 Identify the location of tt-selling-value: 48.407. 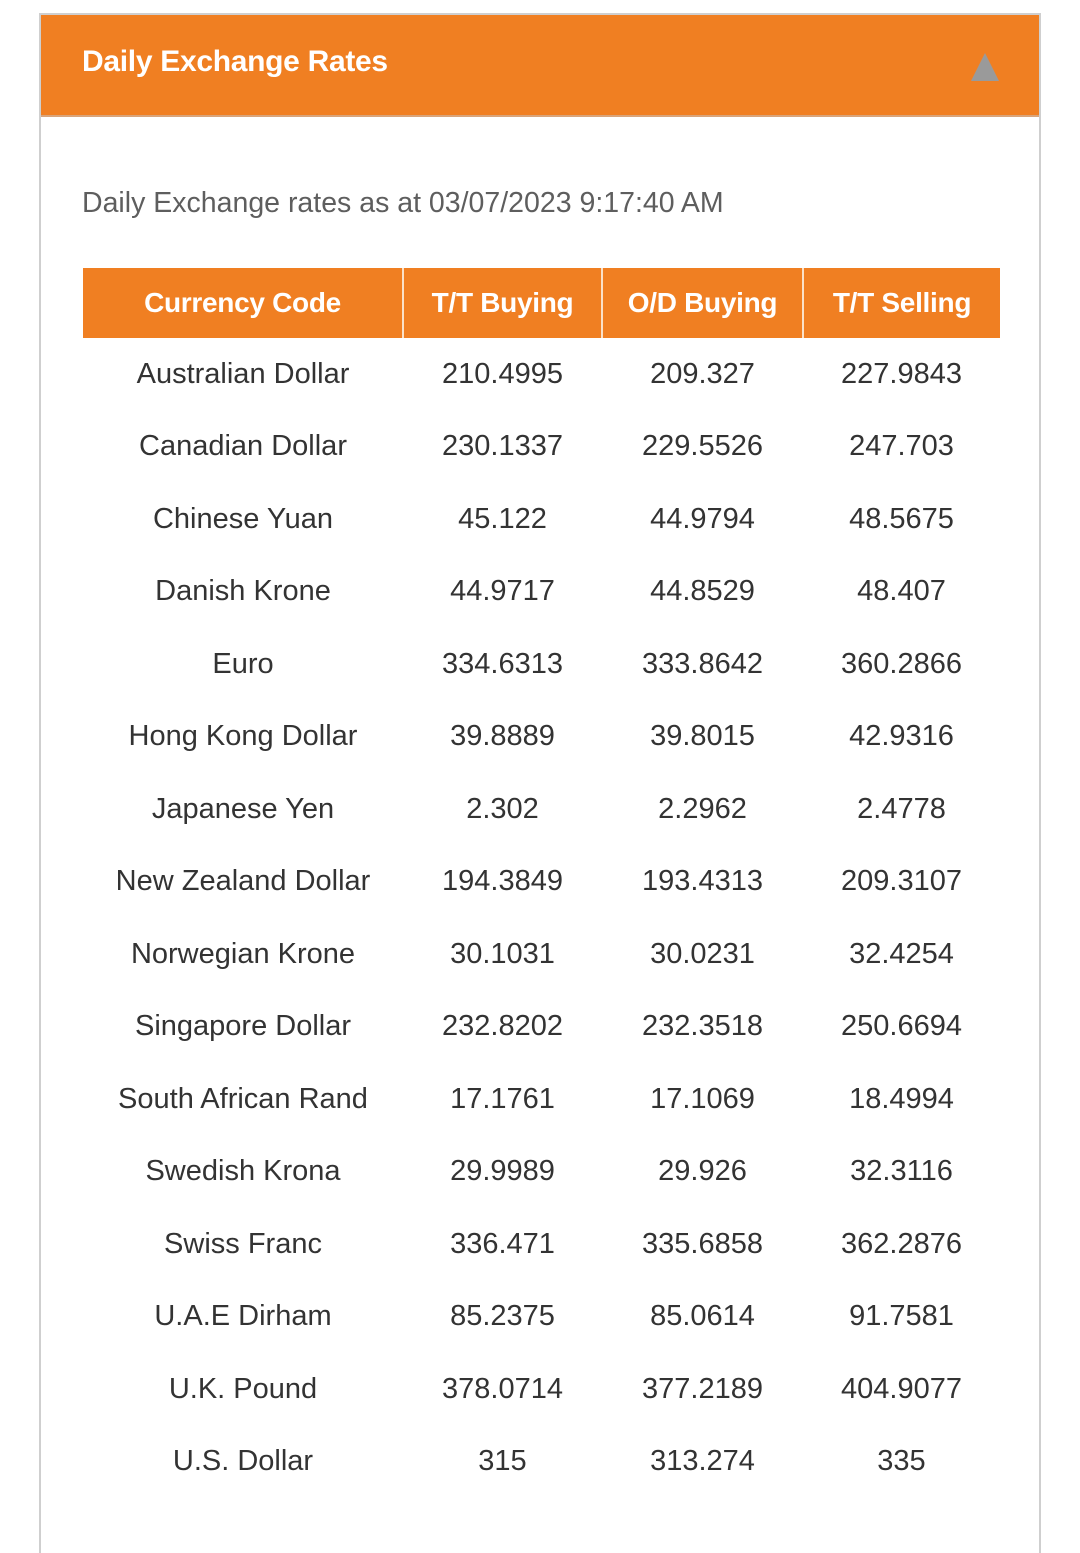
(901, 591).